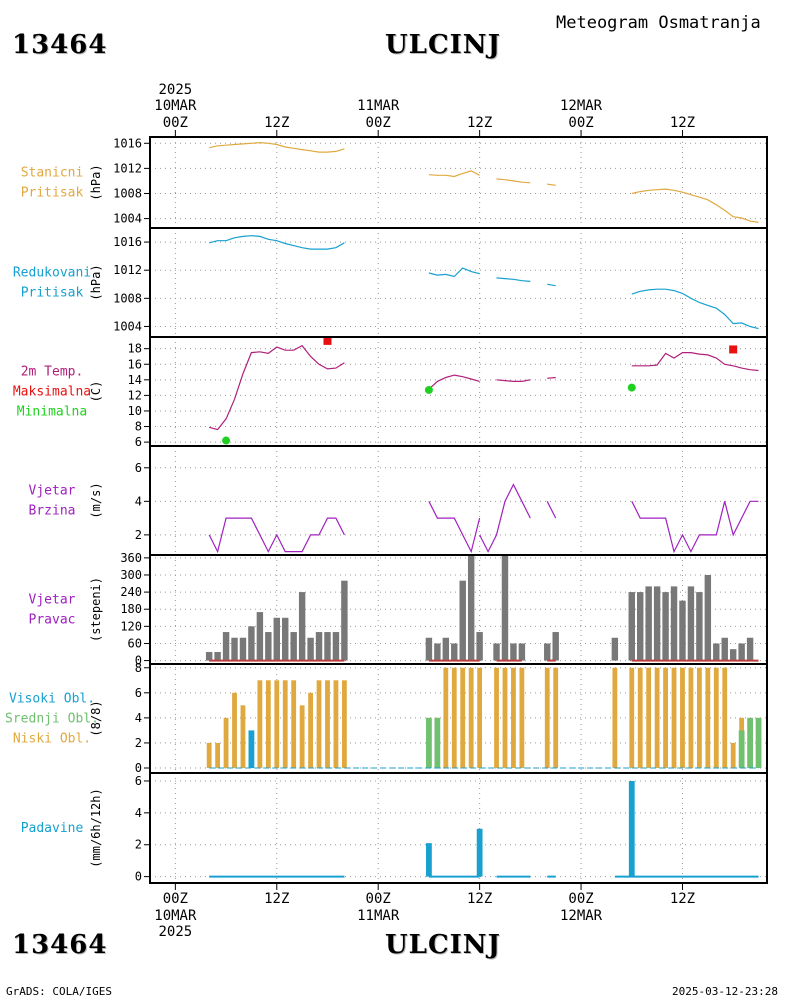 Image resolution: width=800 pixels, height=1000 pixels. I want to click on panel-label-line: 2m Temp., so click(52, 372).